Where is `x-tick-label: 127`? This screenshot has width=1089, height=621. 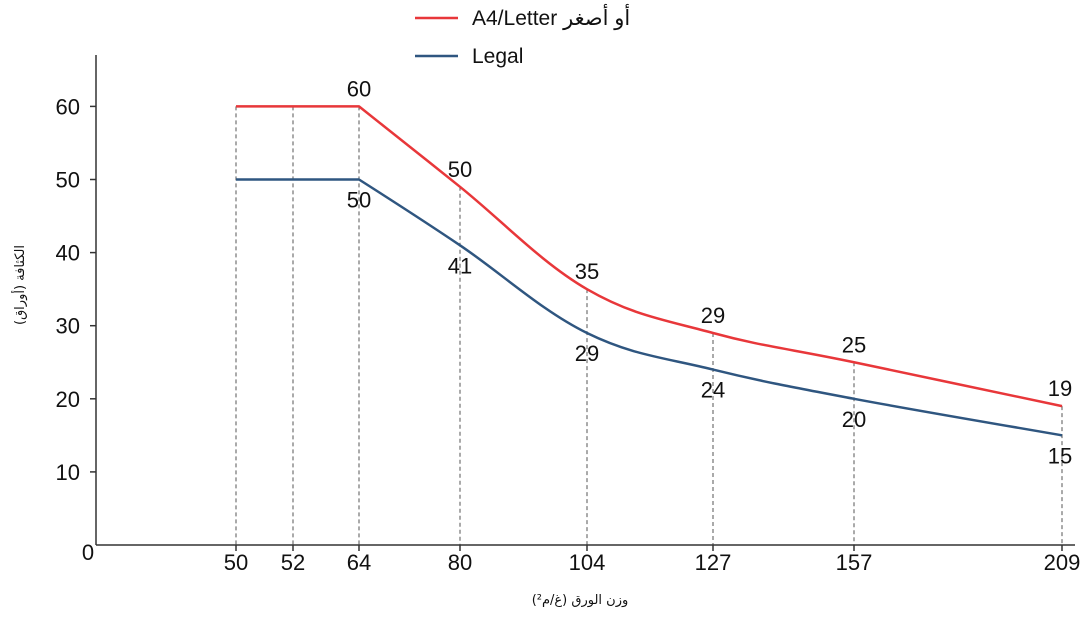
x-tick-label: 127 is located at coordinates (713, 562).